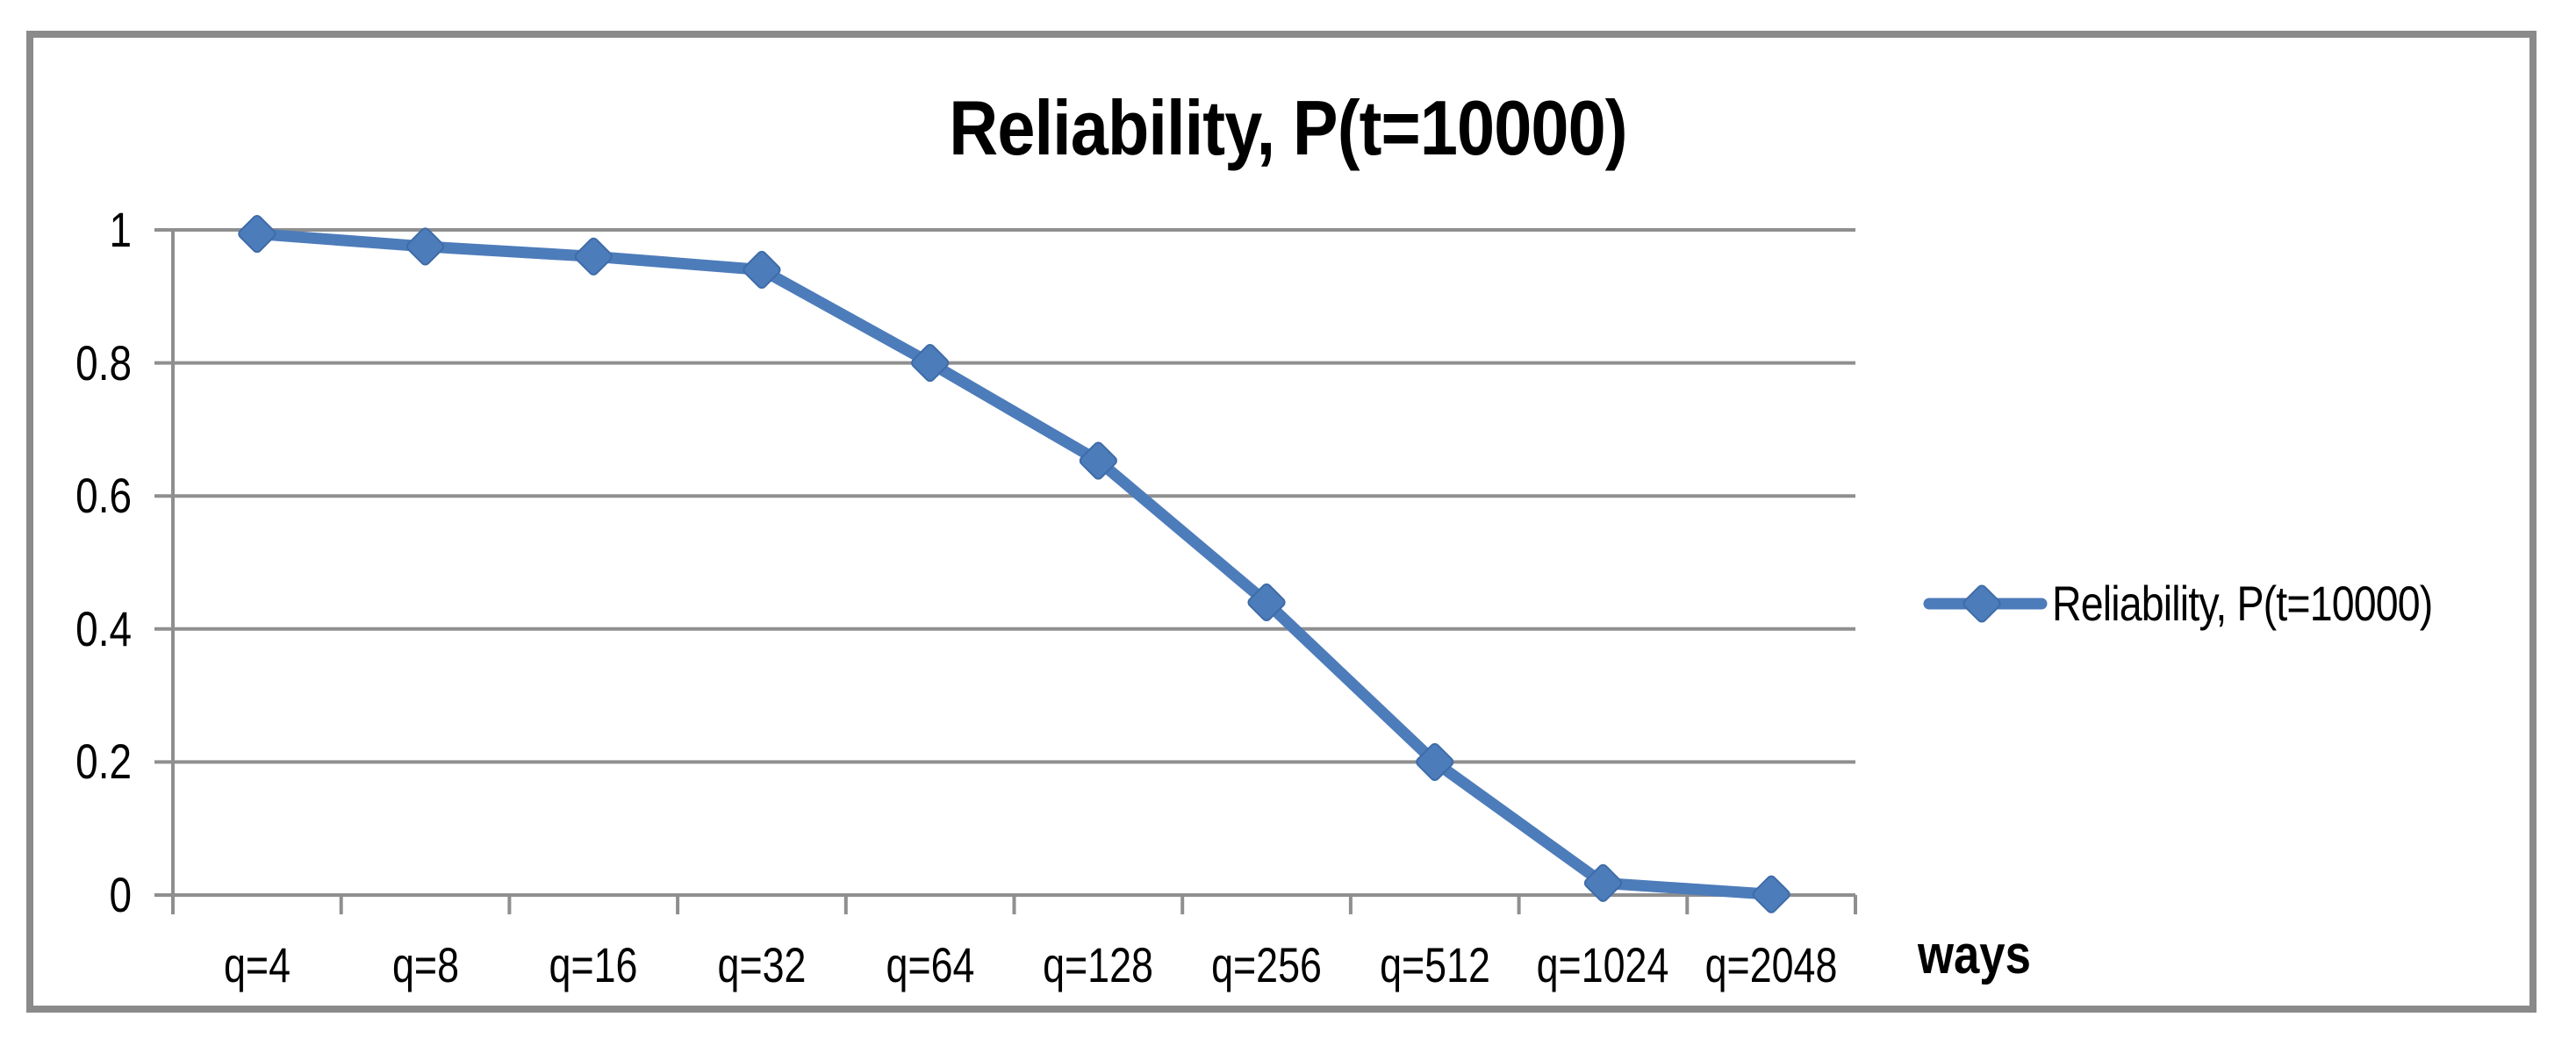  What do you see at coordinates (1288, 127) in the screenshot?
I see `chart-title: Reliability, P(t=10000)` at bounding box center [1288, 127].